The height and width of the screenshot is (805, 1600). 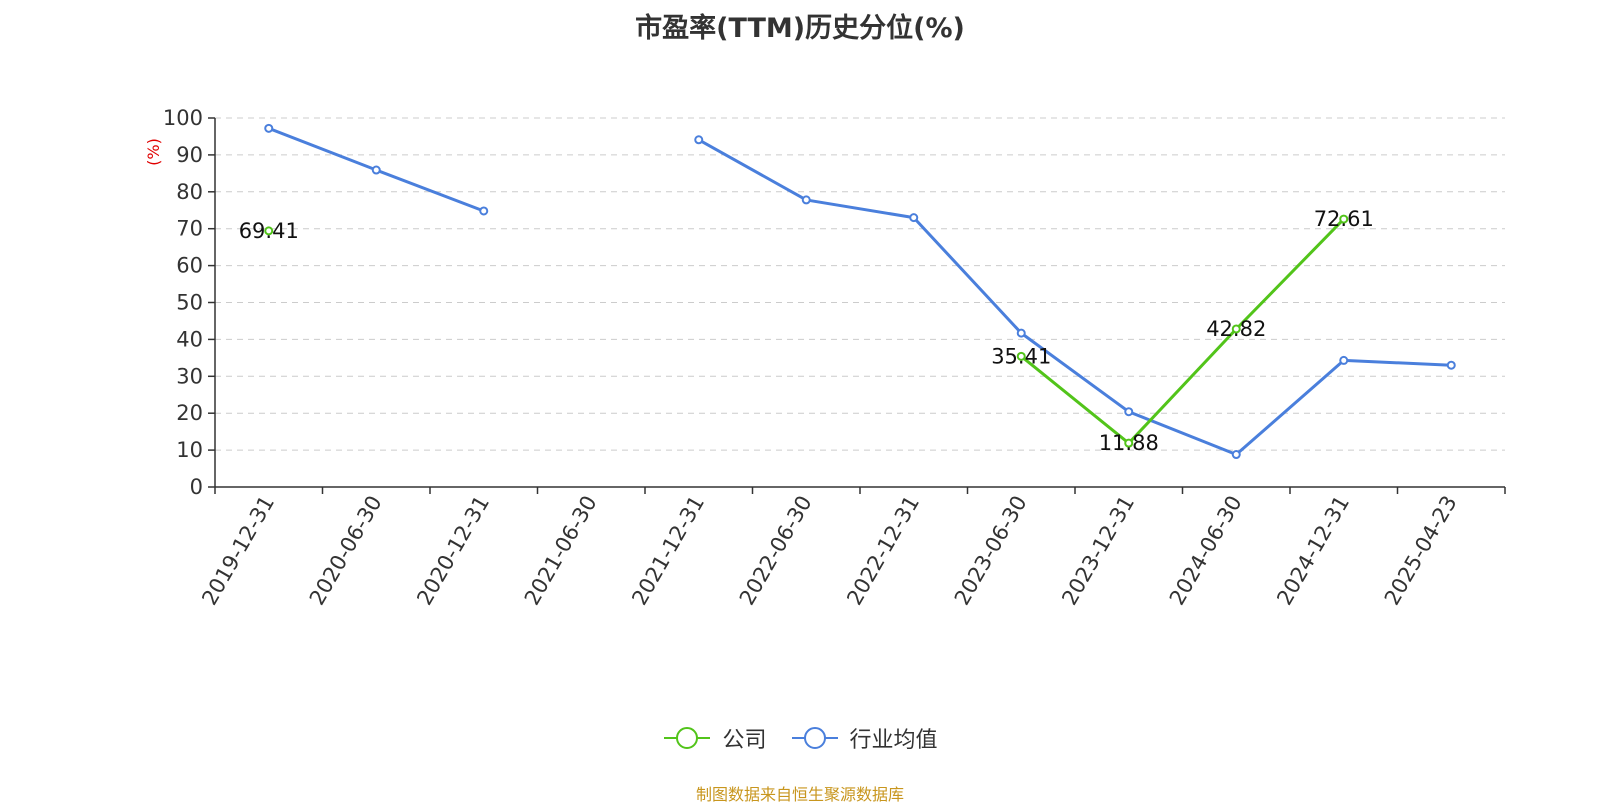 What do you see at coordinates (196, 487) in the screenshot?
I see `y-tick-label: 0` at bounding box center [196, 487].